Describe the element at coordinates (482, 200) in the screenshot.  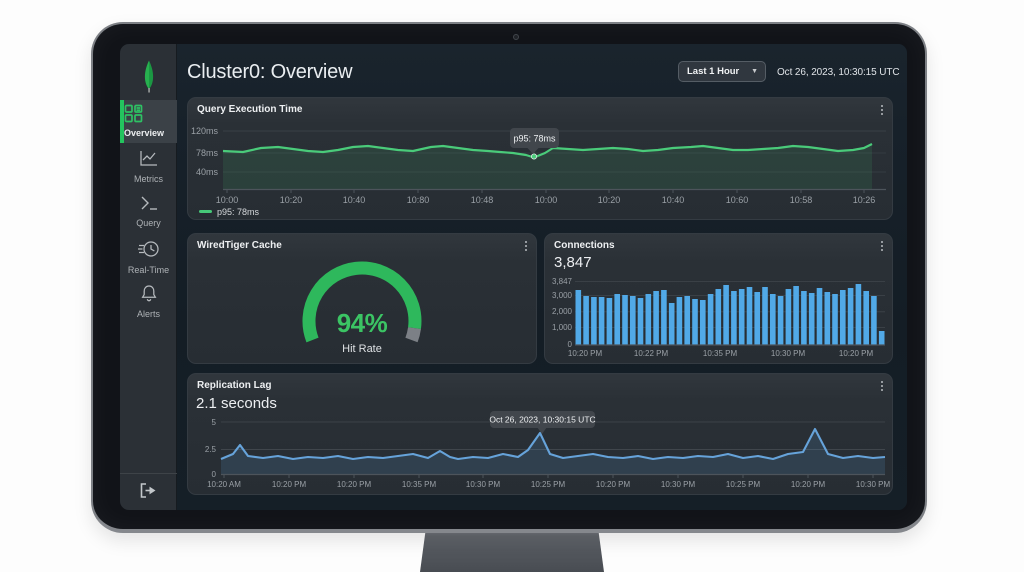
I see `svg-text: 10:48` at that location.